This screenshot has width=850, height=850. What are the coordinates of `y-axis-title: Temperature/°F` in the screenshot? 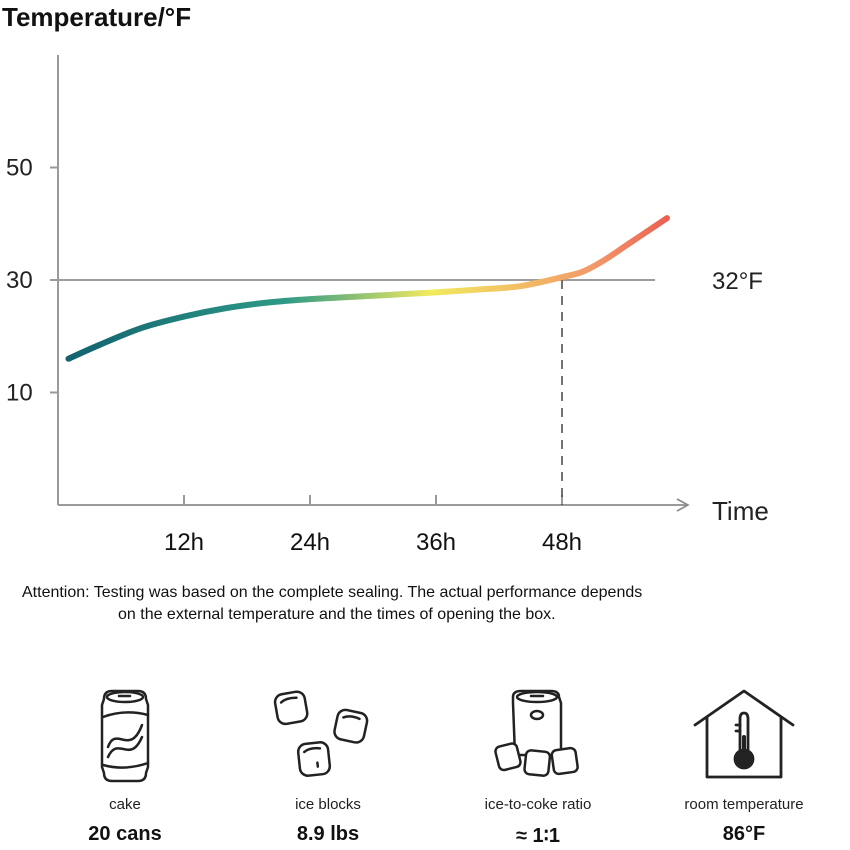 It's located at (96, 17).